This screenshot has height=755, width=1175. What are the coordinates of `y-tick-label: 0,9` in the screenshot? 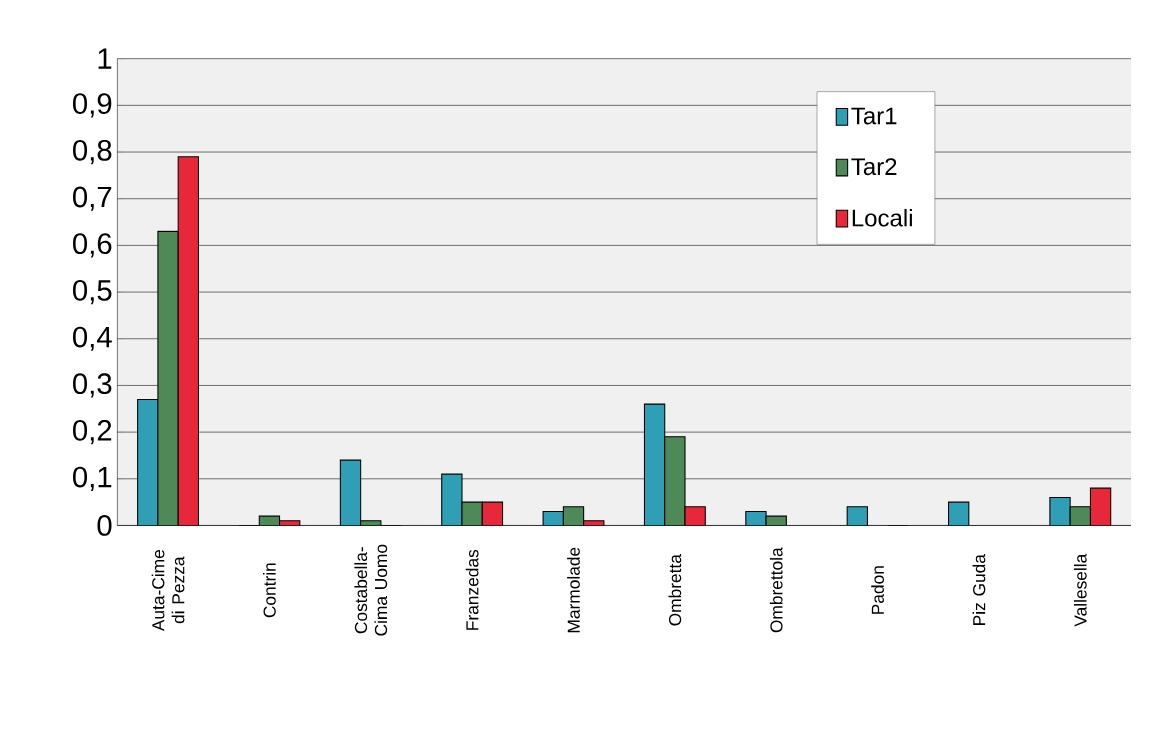 It's located at (92, 105).